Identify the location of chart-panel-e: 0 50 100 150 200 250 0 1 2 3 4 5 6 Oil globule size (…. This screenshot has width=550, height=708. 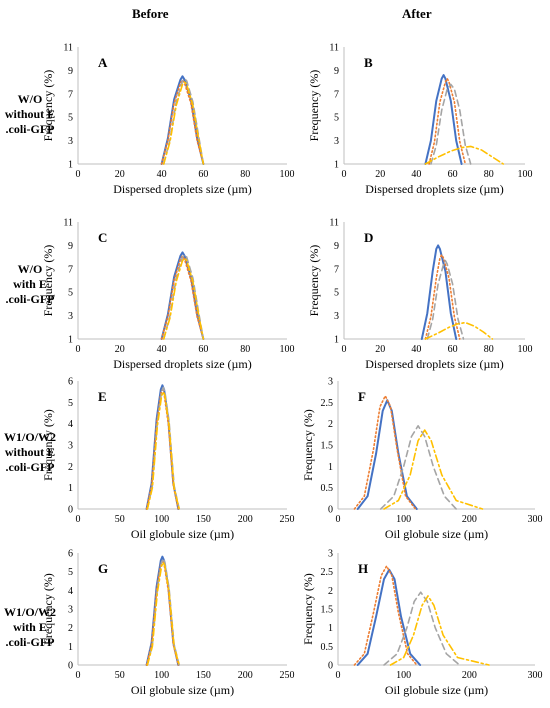
(168, 459).